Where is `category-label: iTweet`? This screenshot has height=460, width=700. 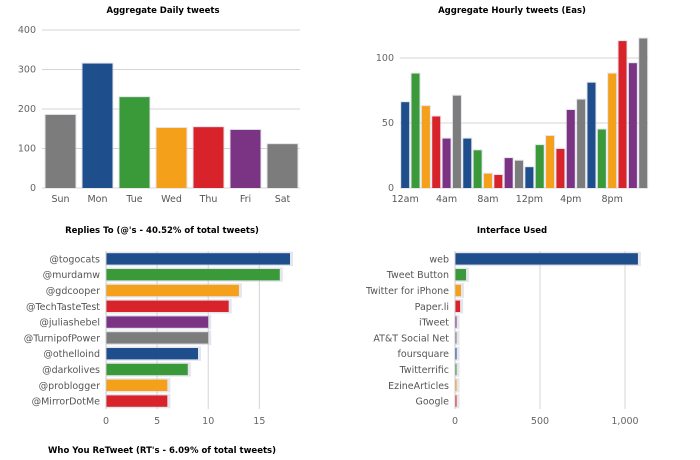
category-label: iTweet is located at coordinates (434, 323).